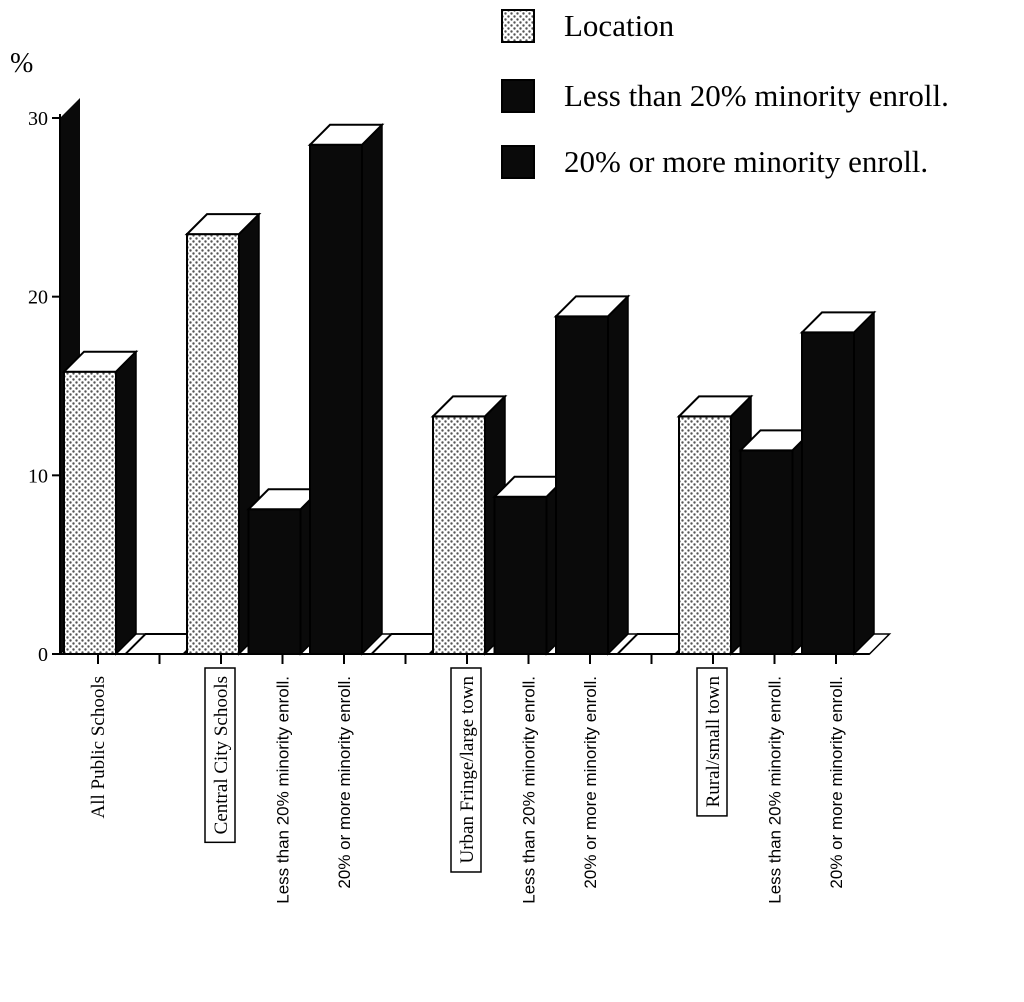 This screenshot has height=1002, width=1024. Describe the element at coordinates (43, 655) in the screenshot. I see `y-tick-label: 0` at that location.